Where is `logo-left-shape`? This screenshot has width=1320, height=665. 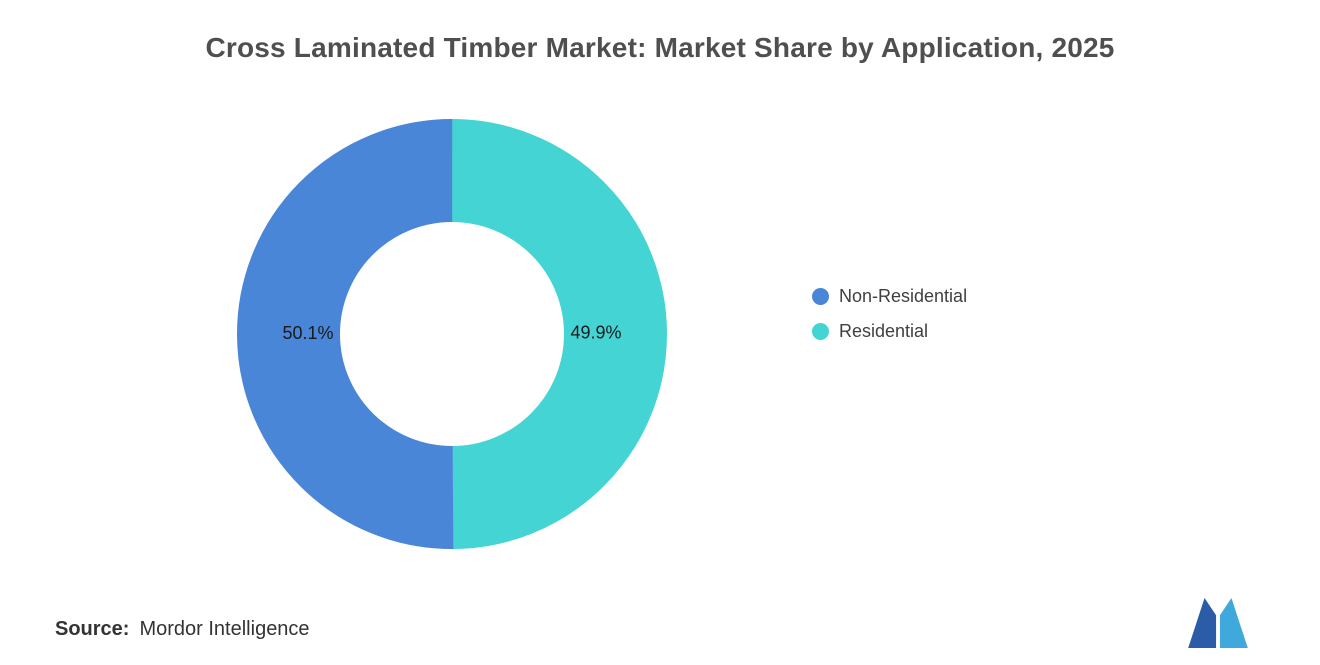 logo-left-shape is located at coordinates (1202, 623).